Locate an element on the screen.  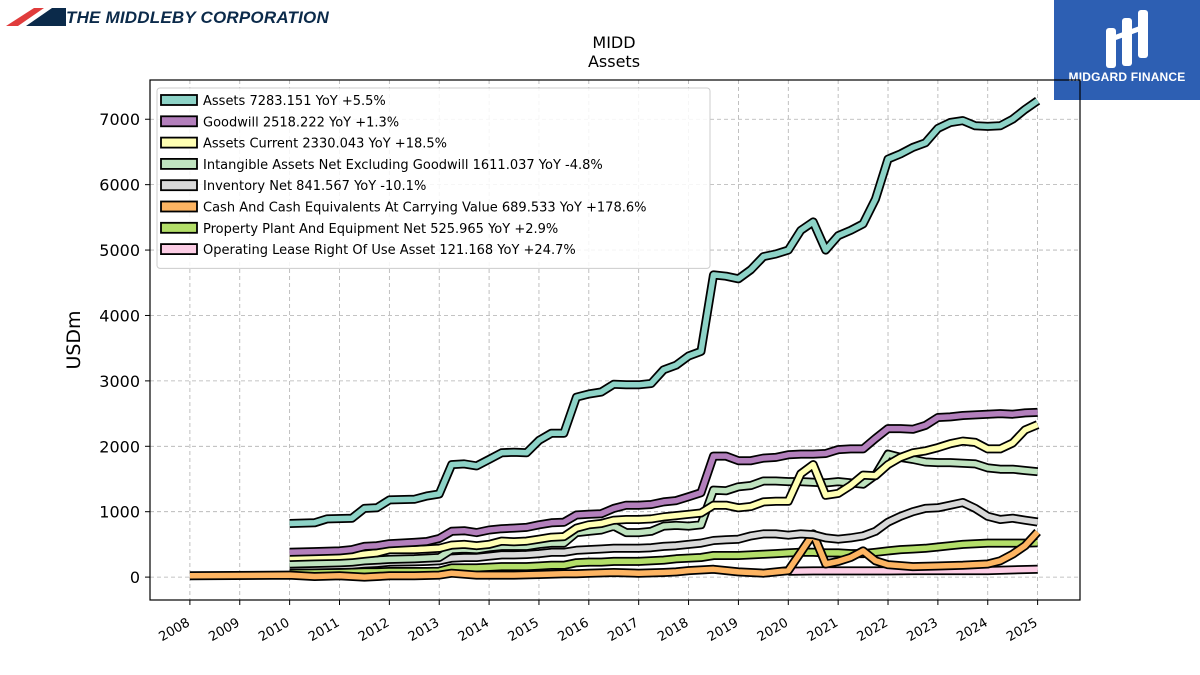
y-tick-label: 5000 is located at coordinates (119, 250).